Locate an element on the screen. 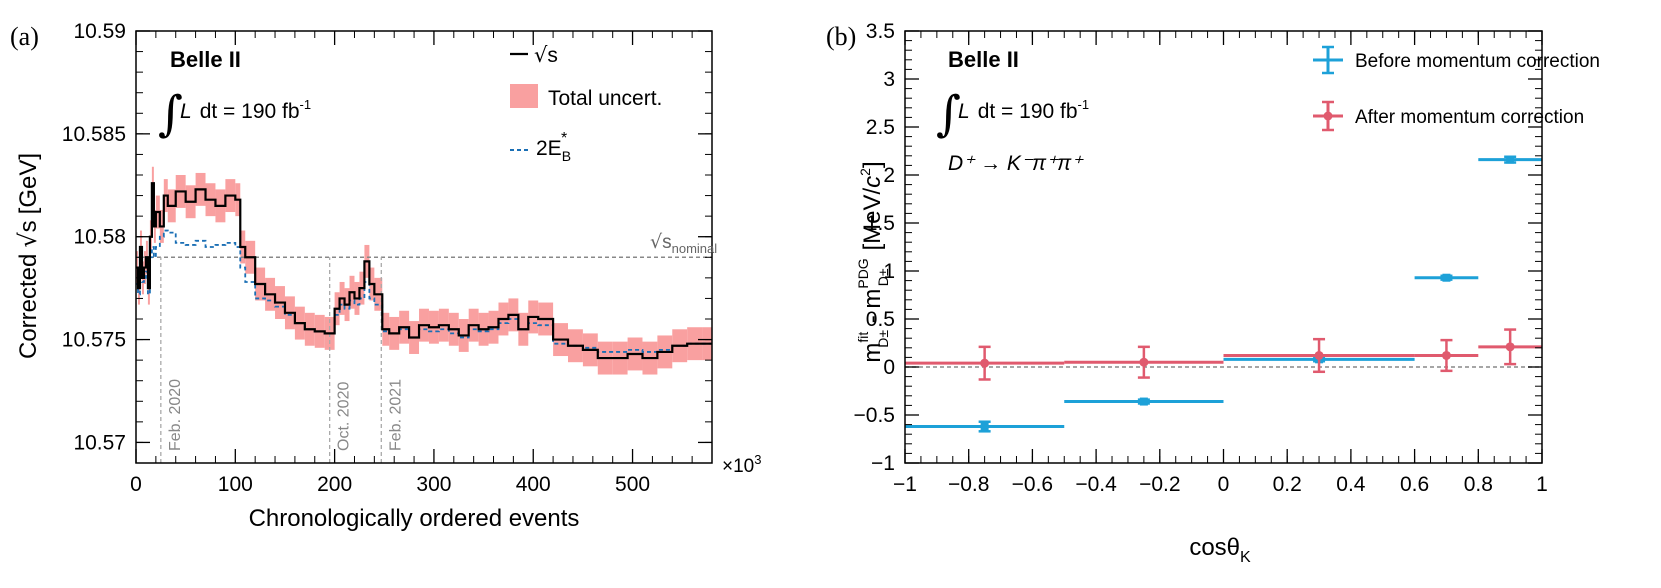 This screenshot has width=1661, height=588. experiment-label-a: Belle II is located at coordinates (205, 59).